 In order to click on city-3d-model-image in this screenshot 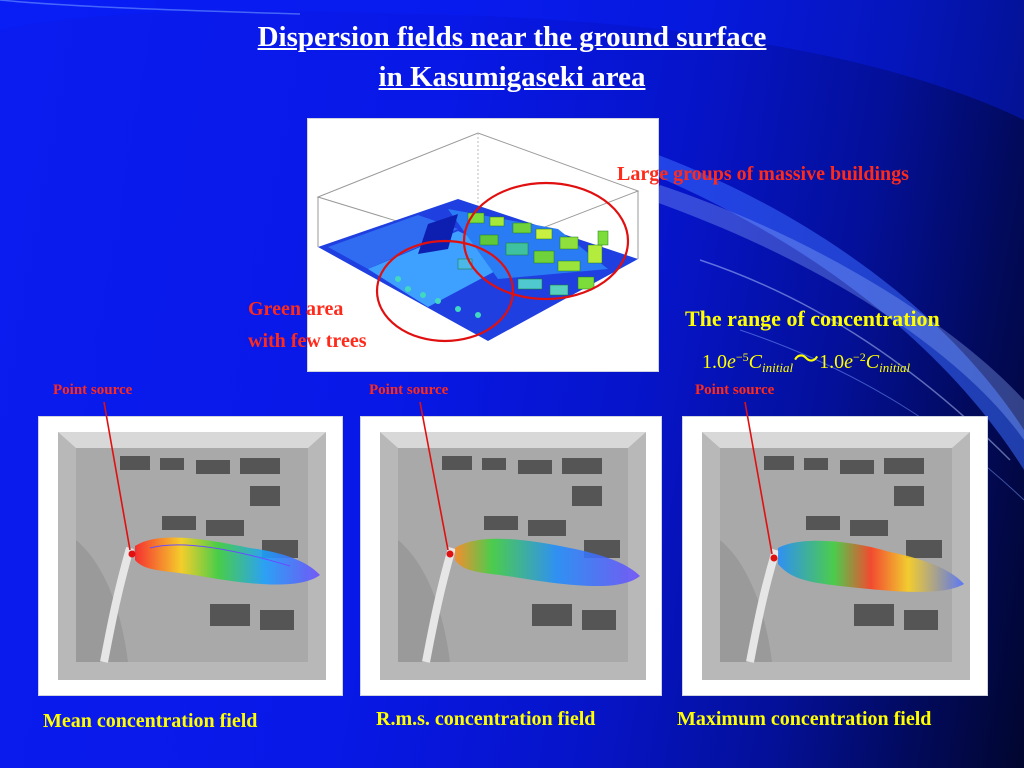, I will do `click(483, 245)`.